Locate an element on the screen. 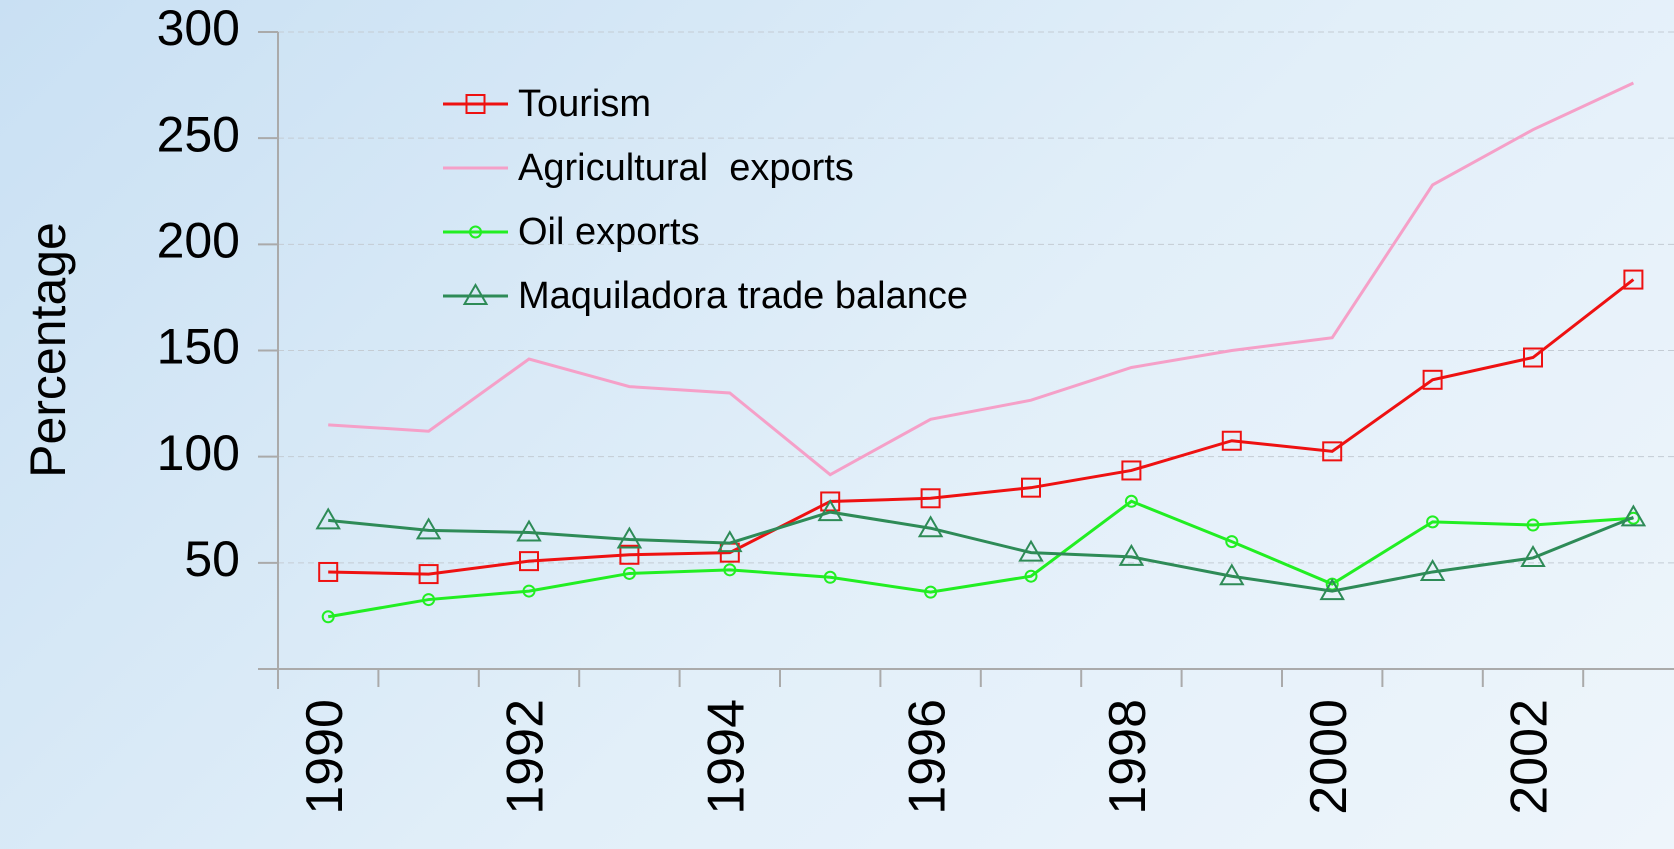 This screenshot has height=849, width=1674. x-tick-label: 1990 is located at coordinates (325, 757).